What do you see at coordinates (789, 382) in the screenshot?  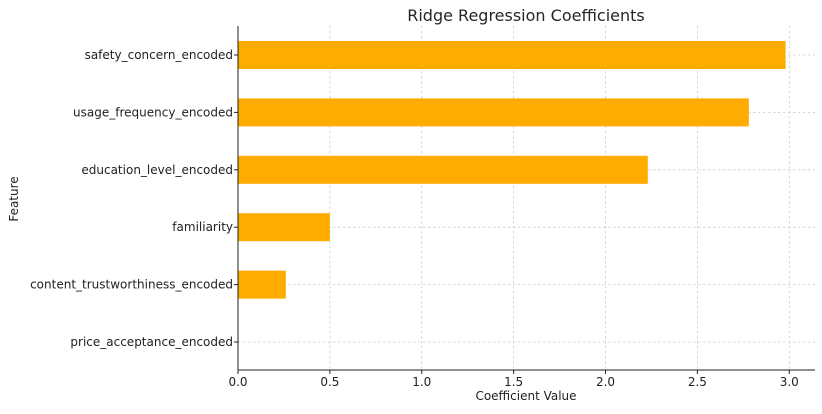 I see `x-tick-label: 3.0` at bounding box center [789, 382].